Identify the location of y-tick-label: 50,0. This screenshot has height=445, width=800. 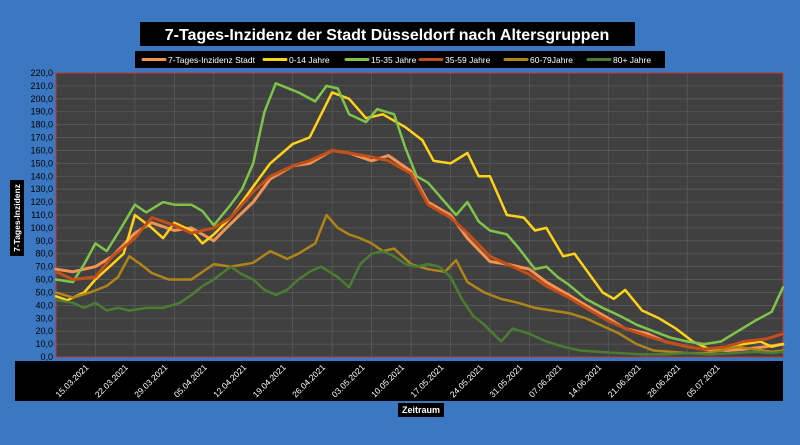
(44, 292).